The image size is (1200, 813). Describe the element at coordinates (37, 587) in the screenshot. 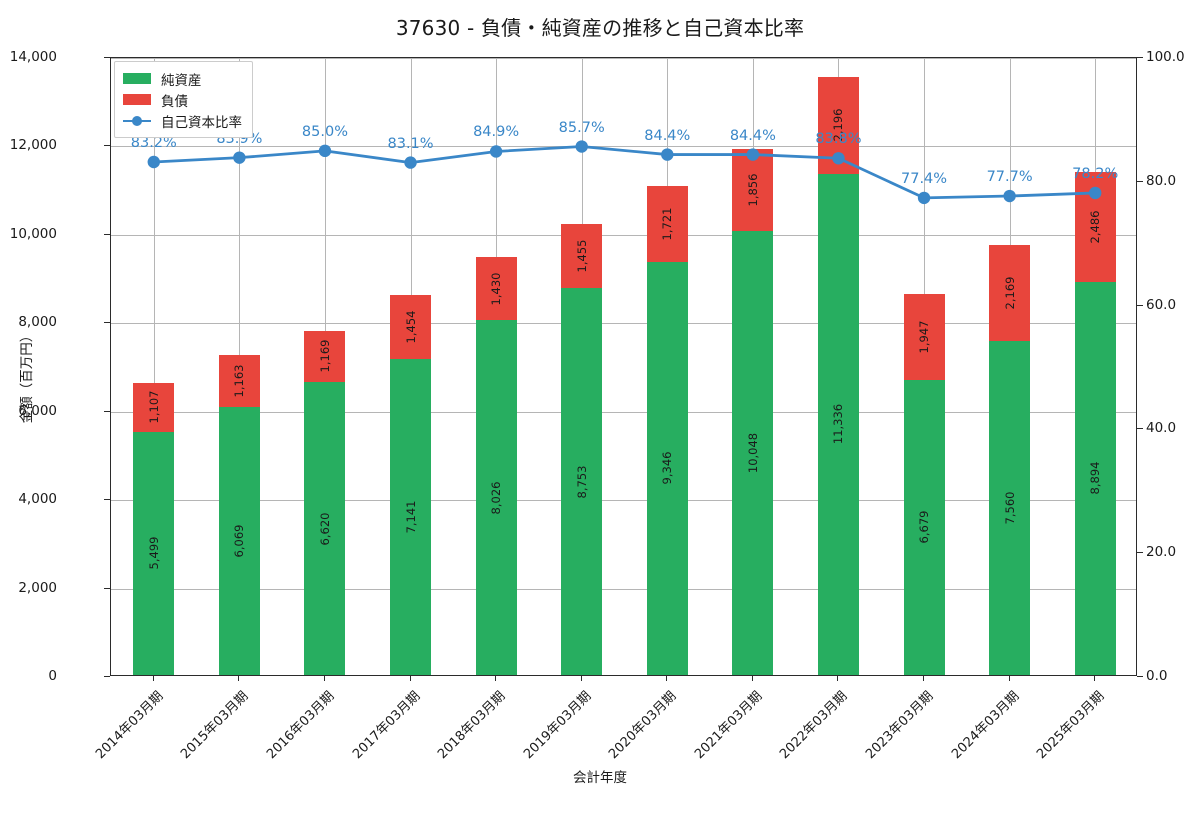

I see `y-axis-tick-label-left: 2,000` at that location.